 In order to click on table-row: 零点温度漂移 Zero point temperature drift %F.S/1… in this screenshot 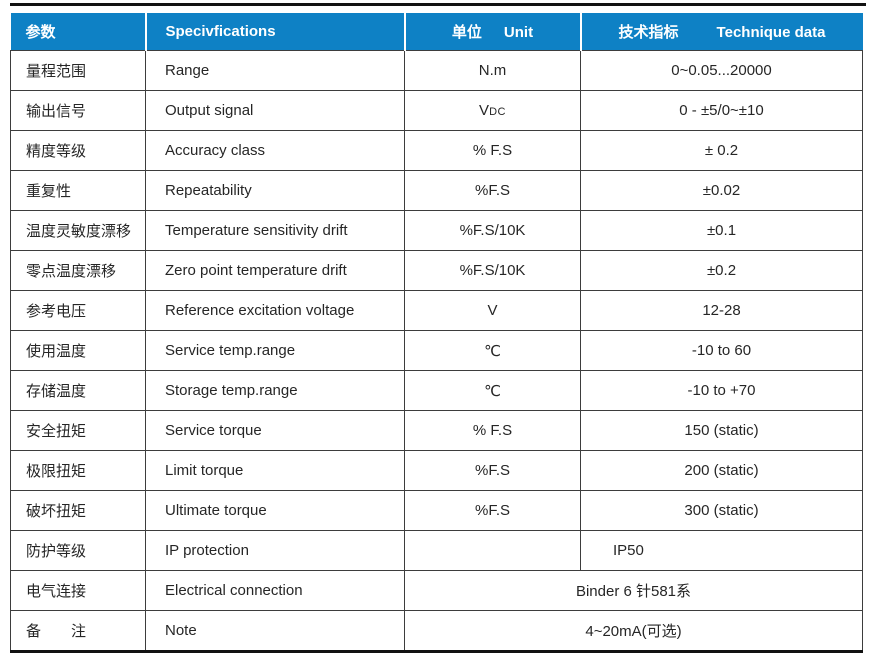, I will do `click(436, 270)`.